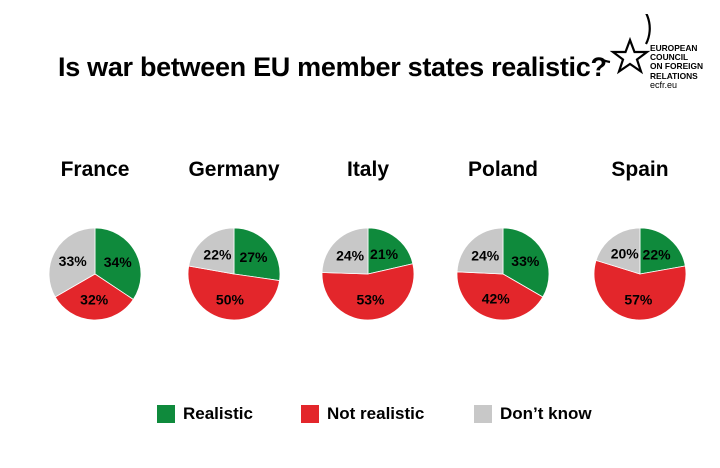  I want to click on data-label-france-realistic: 34%, so click(118, 262).